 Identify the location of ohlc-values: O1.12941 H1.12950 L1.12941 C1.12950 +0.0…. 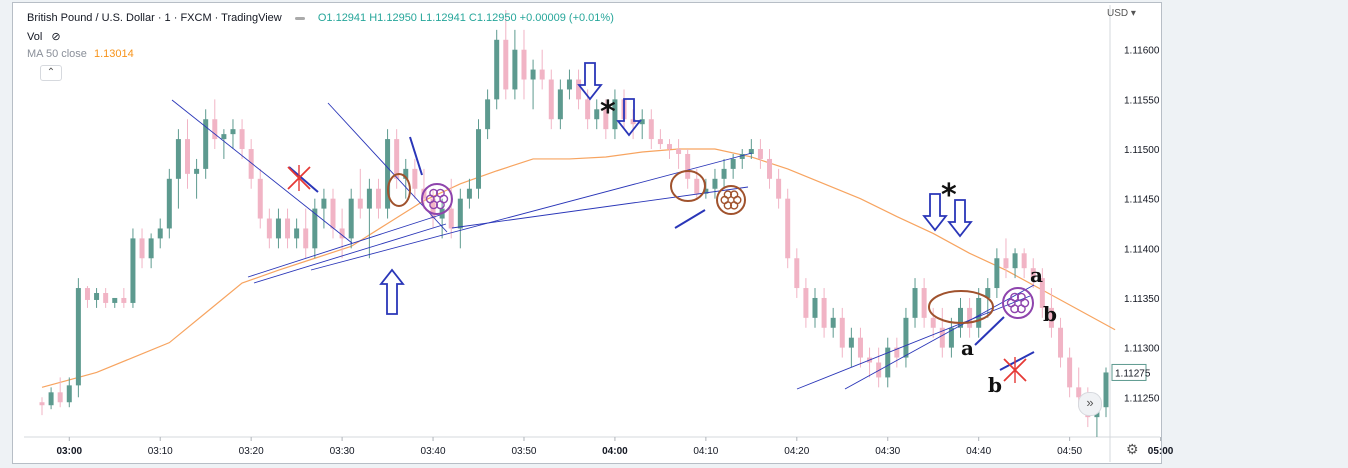
(465, 18).